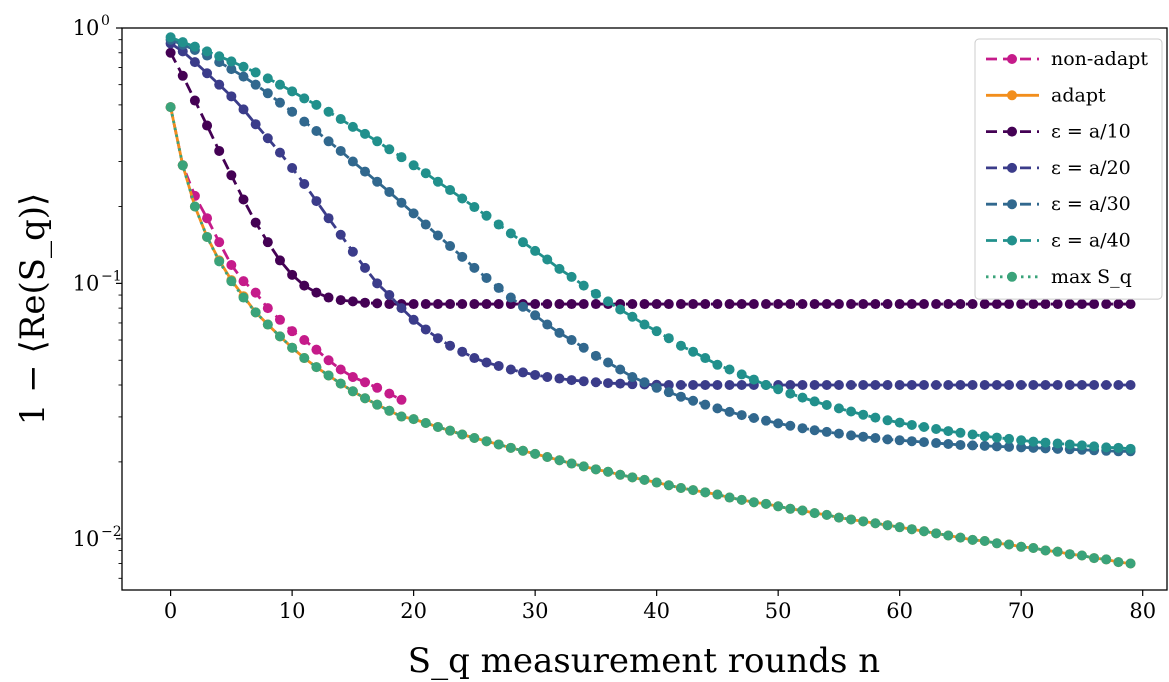 This screenshot has height=682, width=1169. I want to click on legend-label: ε = a/10, so click(1091, 132).